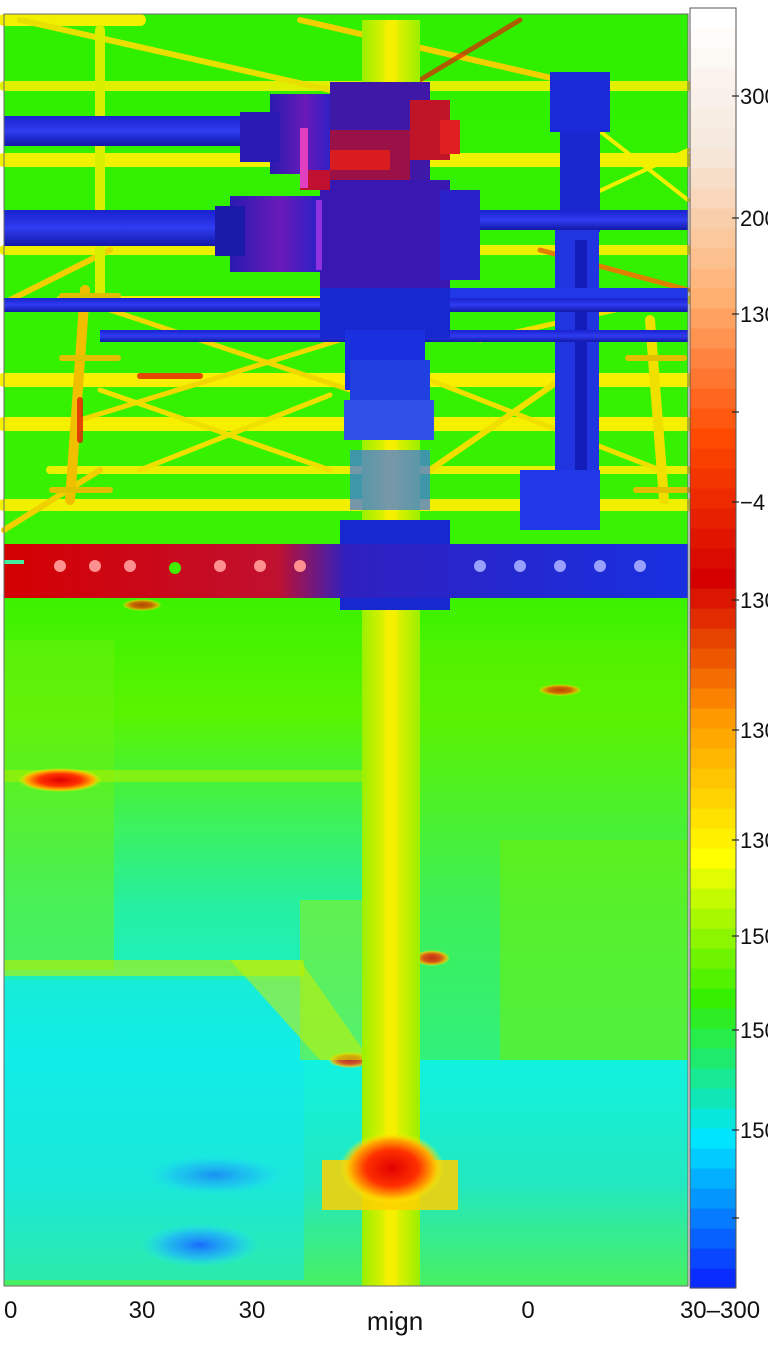 The image size is (768, 1349). What do you see at coordinates (754, 96) in the screenshot?
I see `colorbar-tick-label: 300` at bounding box center [754, 96].